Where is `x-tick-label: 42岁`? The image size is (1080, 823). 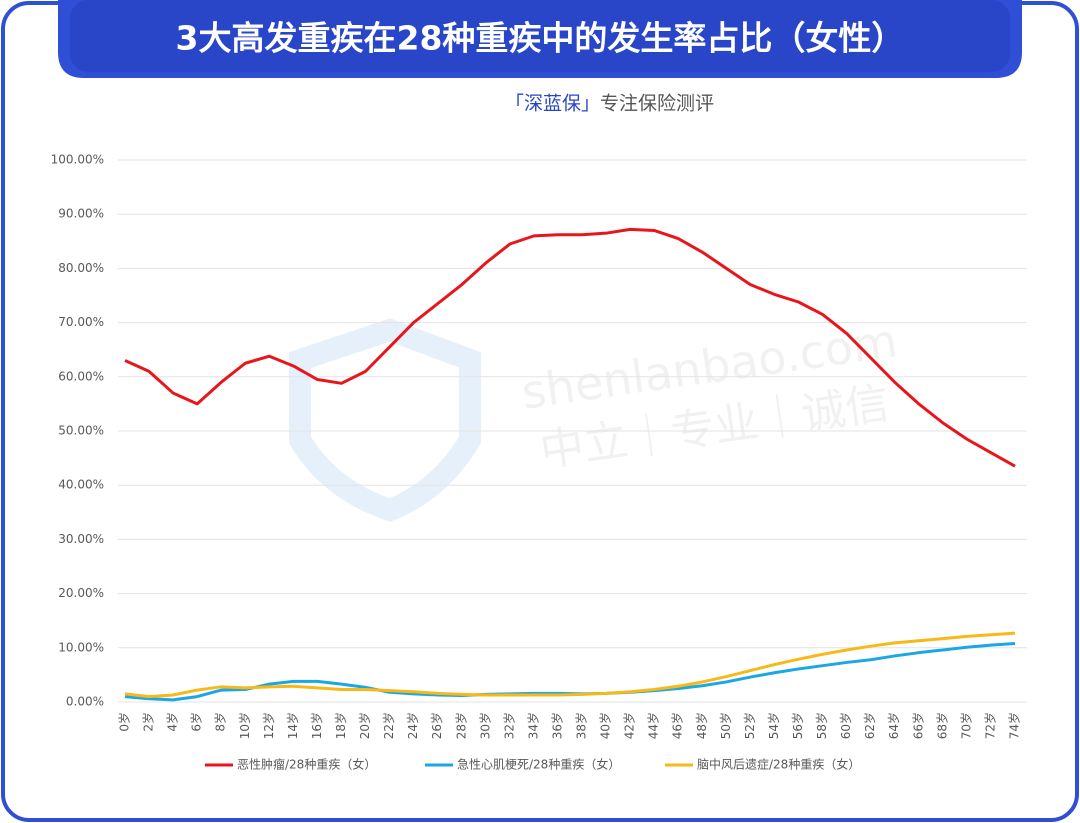
x-tick-label: 42岁 is located at coordinates (629, 725).